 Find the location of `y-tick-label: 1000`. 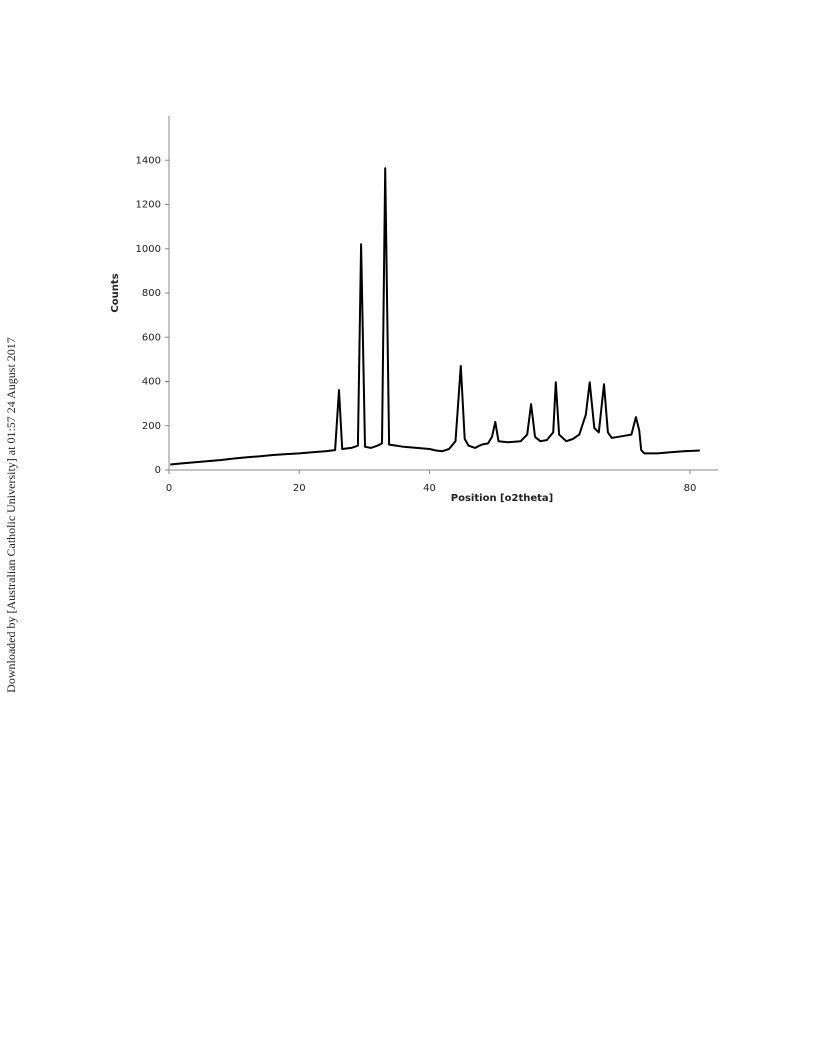

y-tick-label: 1000 is located at coordinates (148, 249).